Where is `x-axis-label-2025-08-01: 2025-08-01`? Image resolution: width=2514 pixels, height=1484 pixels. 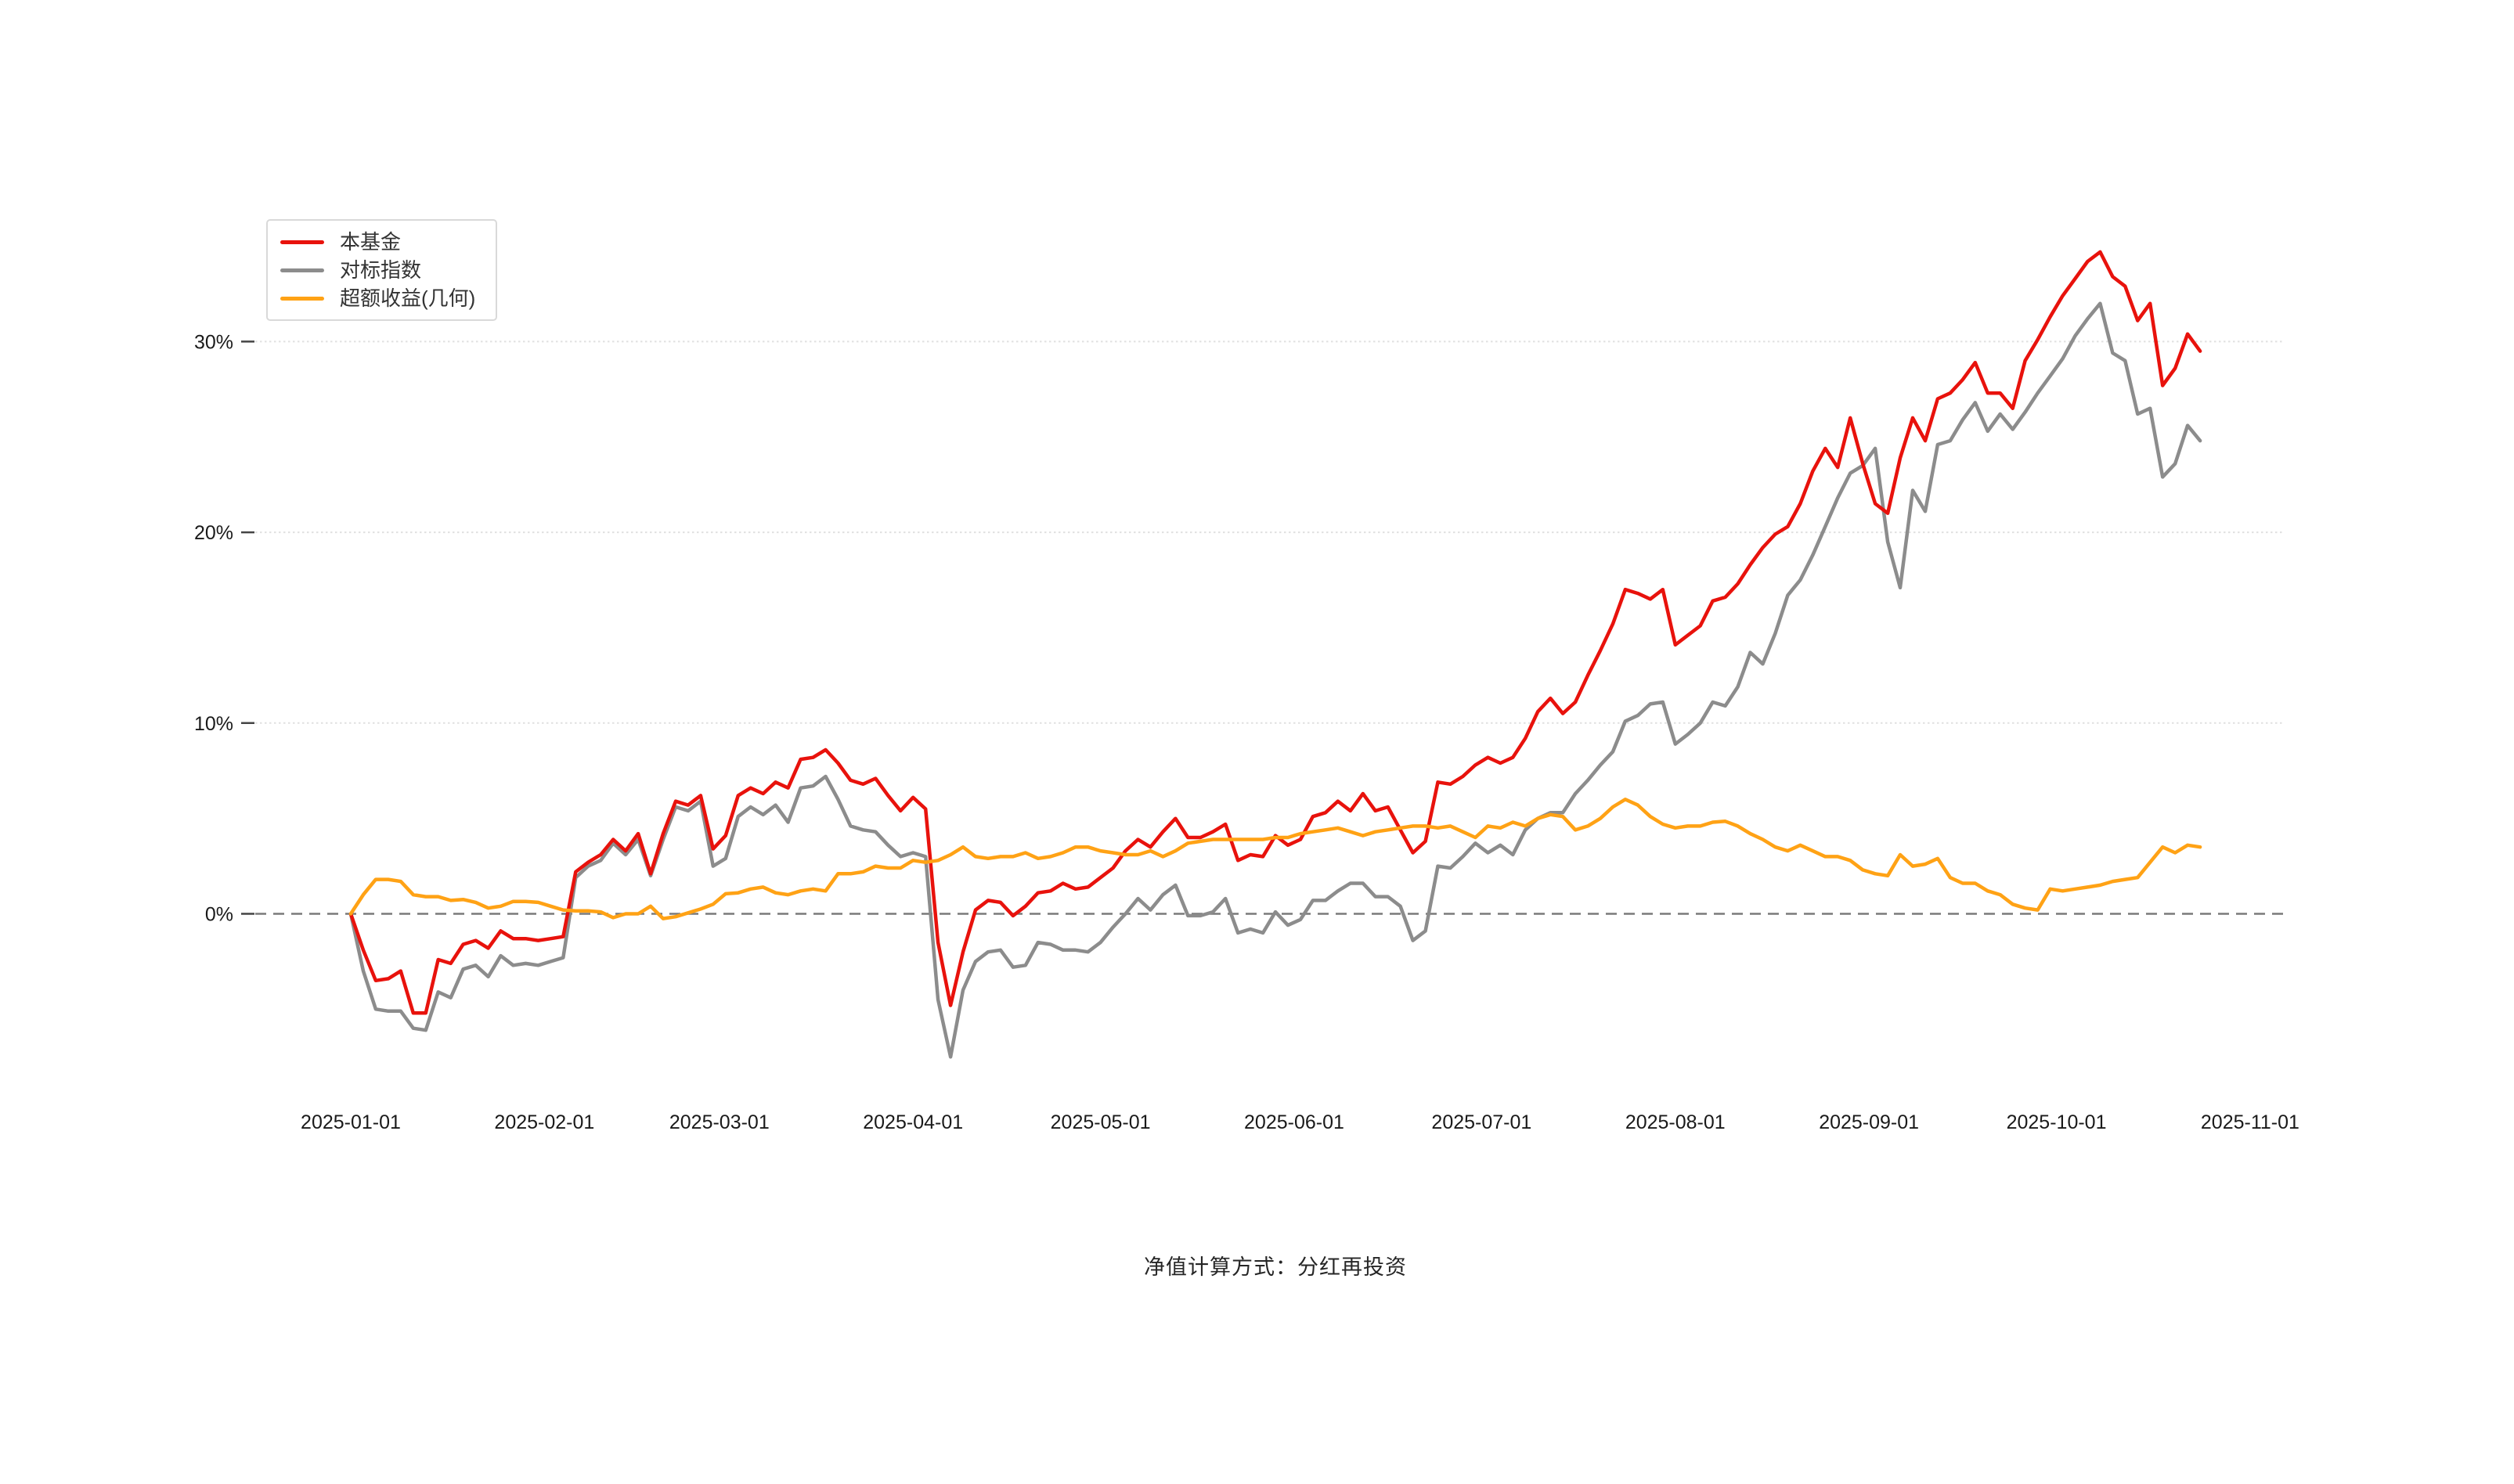
x-axis-label-2025-08-01: 2025-08-01 is located at coordinates (1675, 1122).